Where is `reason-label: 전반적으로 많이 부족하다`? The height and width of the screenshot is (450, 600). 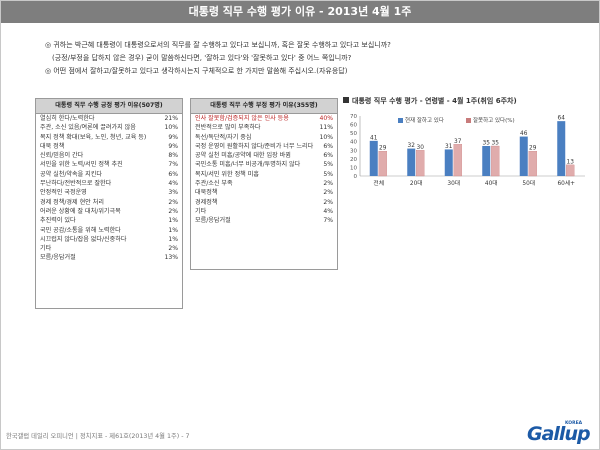
reason-label: 전반적으로 많이 부족하다 is located at coordinates (228, 128).